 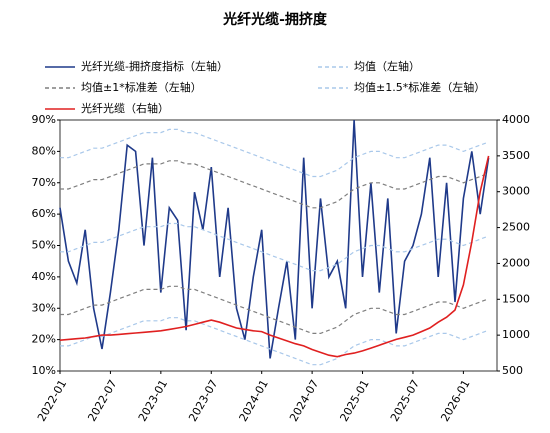 What do you see at coordinates (512, 370) in the screenshot?
I see `y2-tick-label: 500` at bounding box center [512, 370].